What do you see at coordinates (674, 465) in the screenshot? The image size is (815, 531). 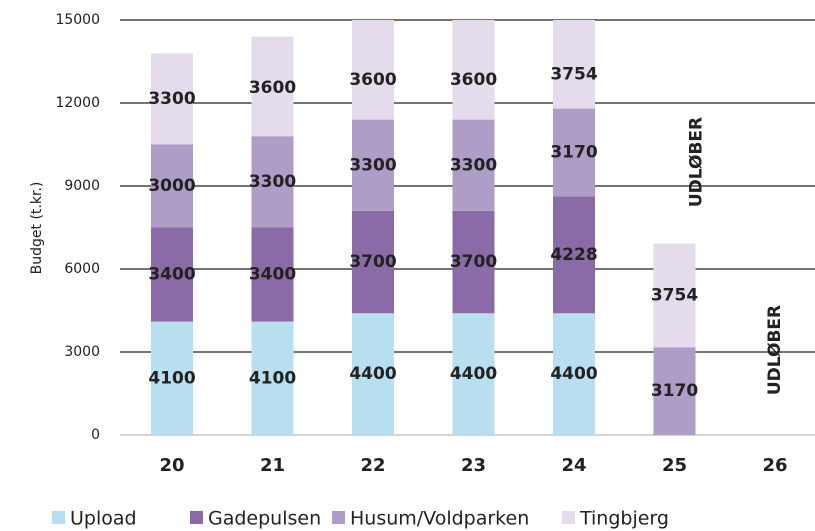 I see `x-tick-label: 25` at bounding box center [674, 465].